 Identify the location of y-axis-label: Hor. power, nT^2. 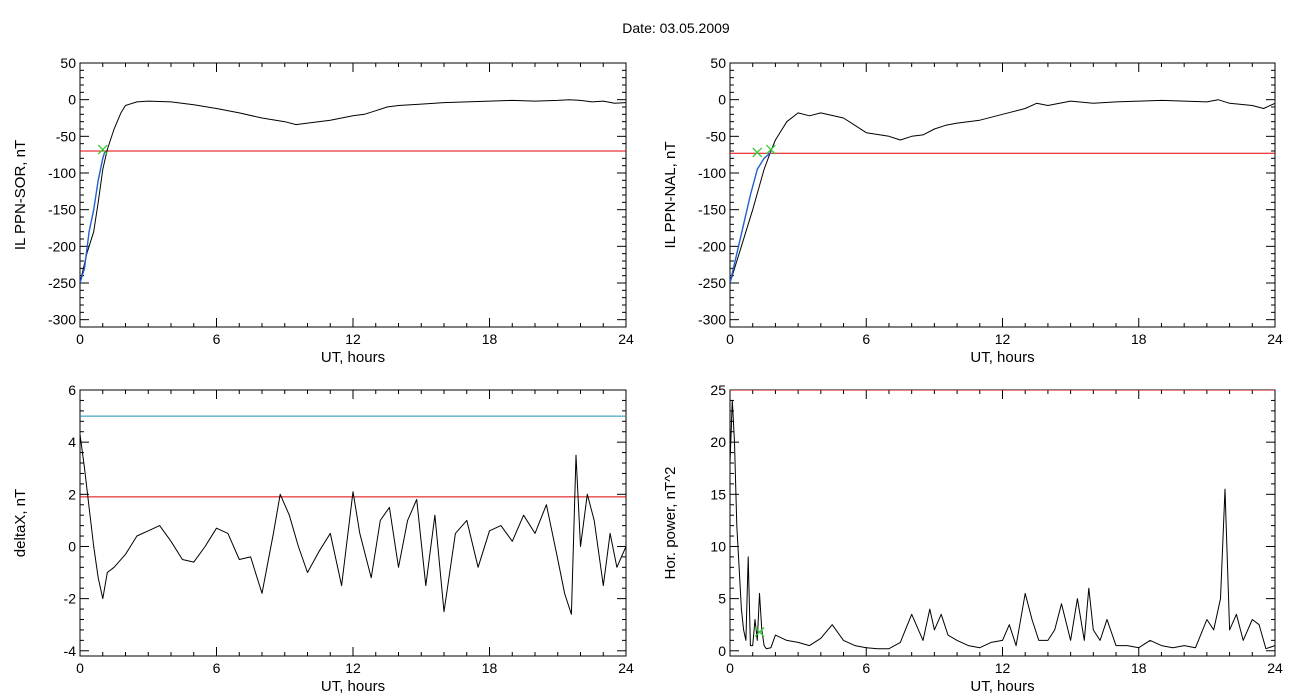
(670, 523).